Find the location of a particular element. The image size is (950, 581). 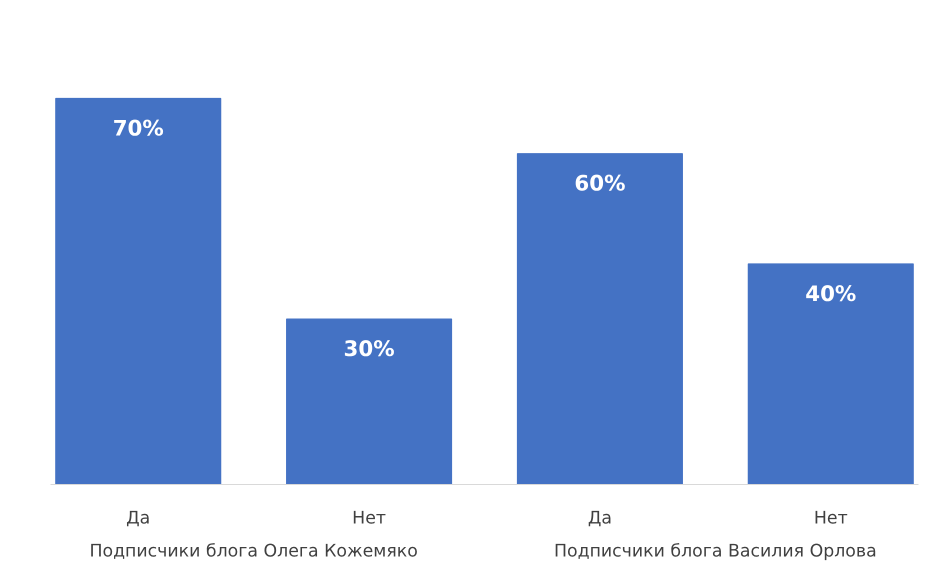

text: Подписчики блога Олега Кожемяко is located at coordinates (253, 552).